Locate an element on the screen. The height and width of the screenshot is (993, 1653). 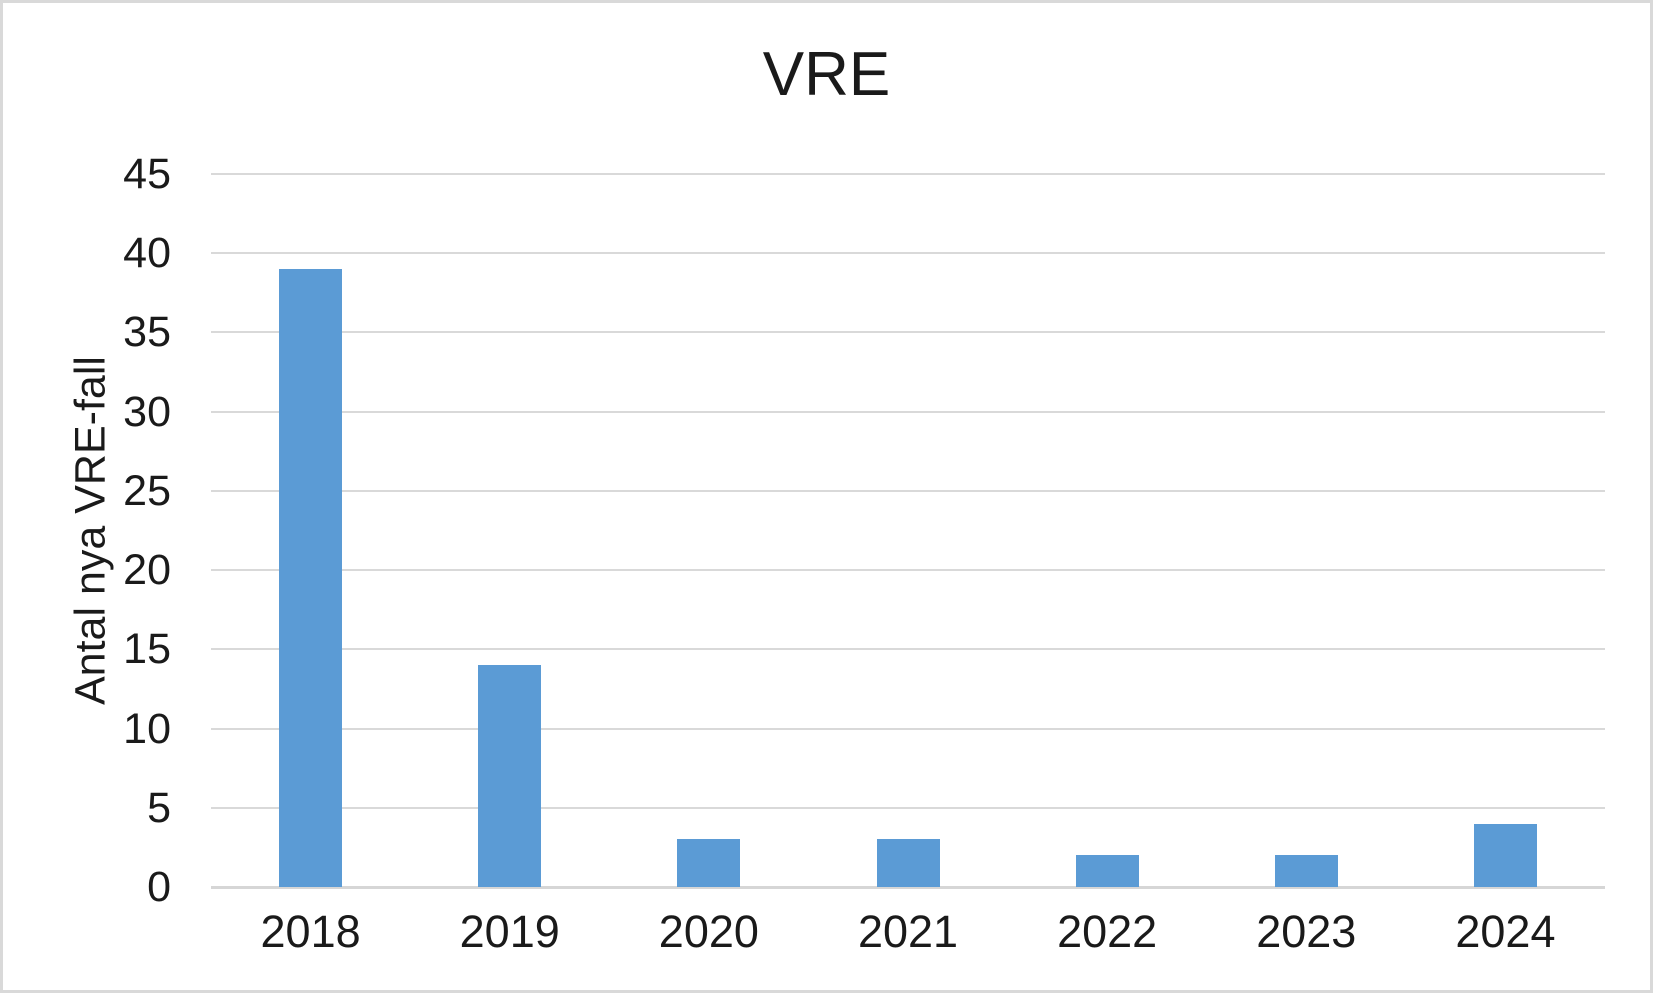
x-tick-label-2020: 2020 is located at coordinates (708, 931).